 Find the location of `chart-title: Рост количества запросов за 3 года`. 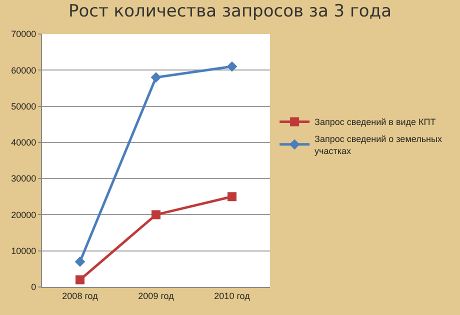

chart-title: Рост количества запросов за 3 года is located at coordinates (230, 12).